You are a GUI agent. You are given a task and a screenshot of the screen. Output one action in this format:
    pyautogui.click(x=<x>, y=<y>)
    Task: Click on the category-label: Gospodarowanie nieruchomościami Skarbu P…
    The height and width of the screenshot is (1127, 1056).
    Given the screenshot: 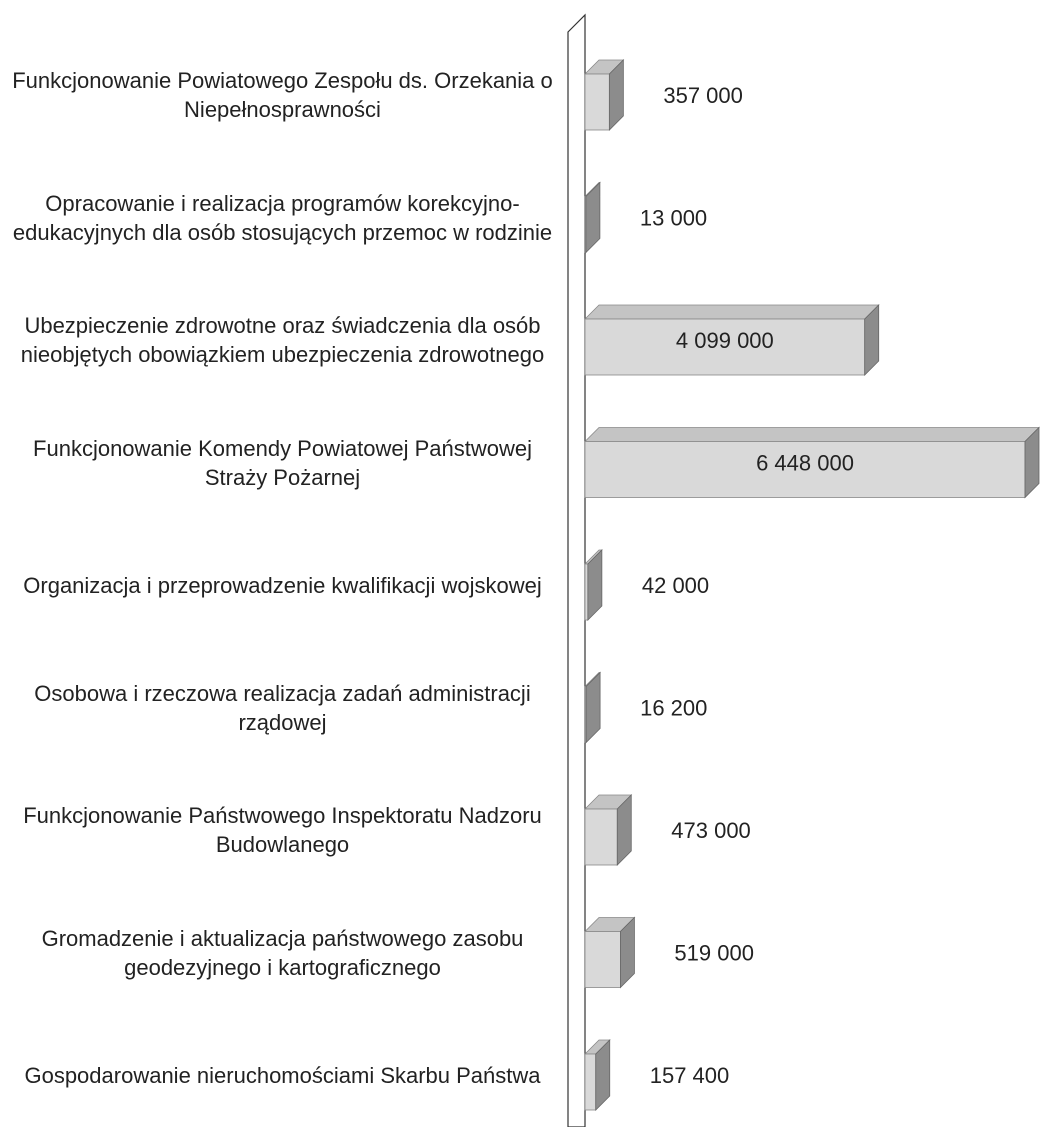 What is the action you would take?
    pyautogui.click(x=282, y=1075)
    